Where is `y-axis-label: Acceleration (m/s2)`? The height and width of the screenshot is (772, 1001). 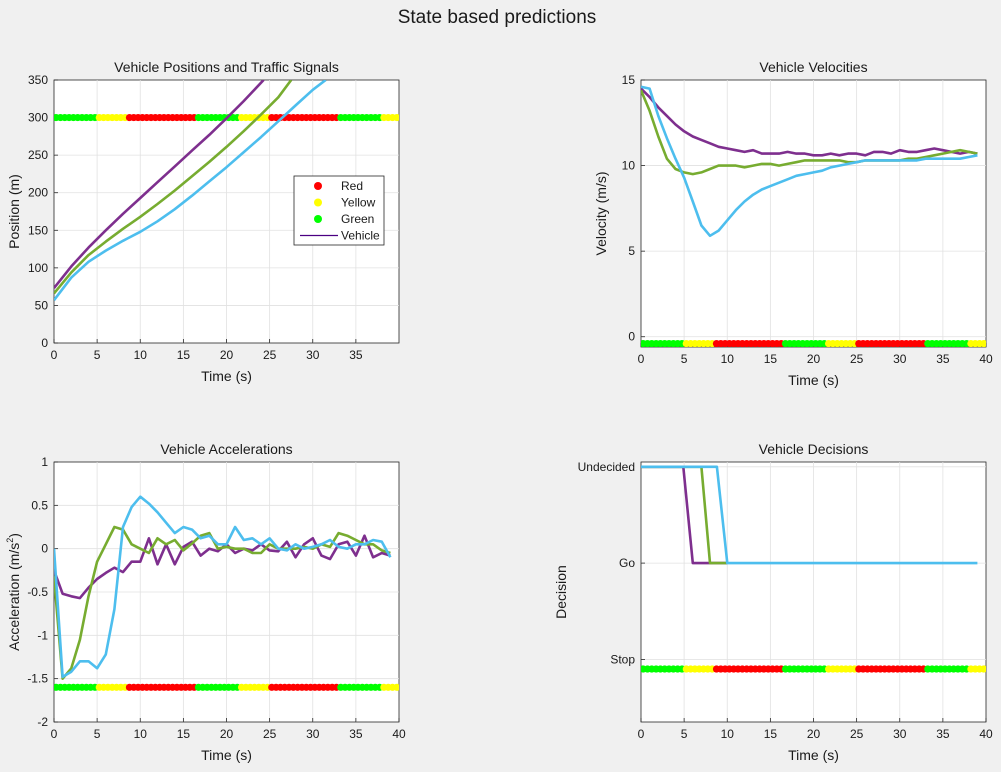
y-axis-label: Acceleration (m/s2) is located at coordinates (13, 592).